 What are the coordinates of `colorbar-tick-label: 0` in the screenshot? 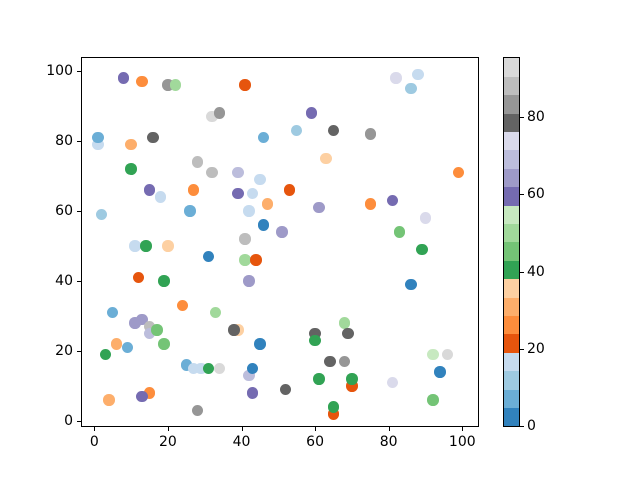 It's located at (531, 426).